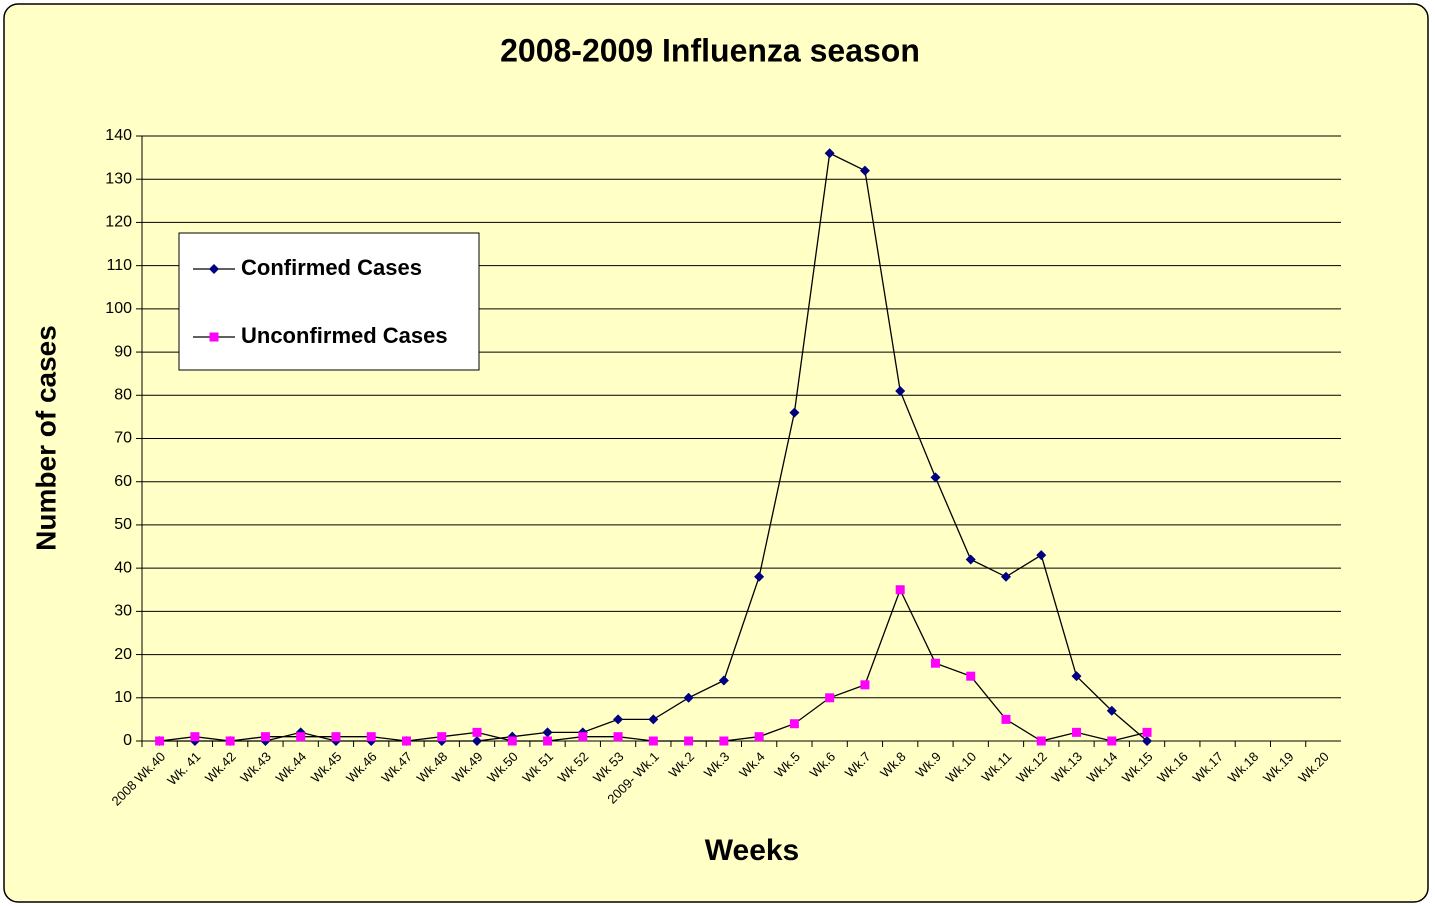  Describe the element at coordinates (123, 524) in the screenshot. I see `y-tick-label: 50` at that location.